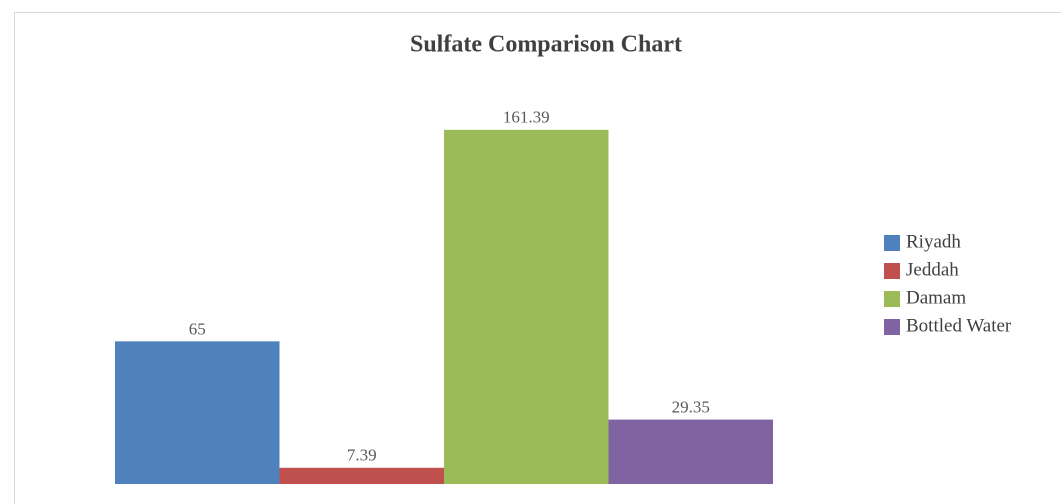 The image size is (1061, 504). I want to click on value-label: 29.35, so click(691, 406).